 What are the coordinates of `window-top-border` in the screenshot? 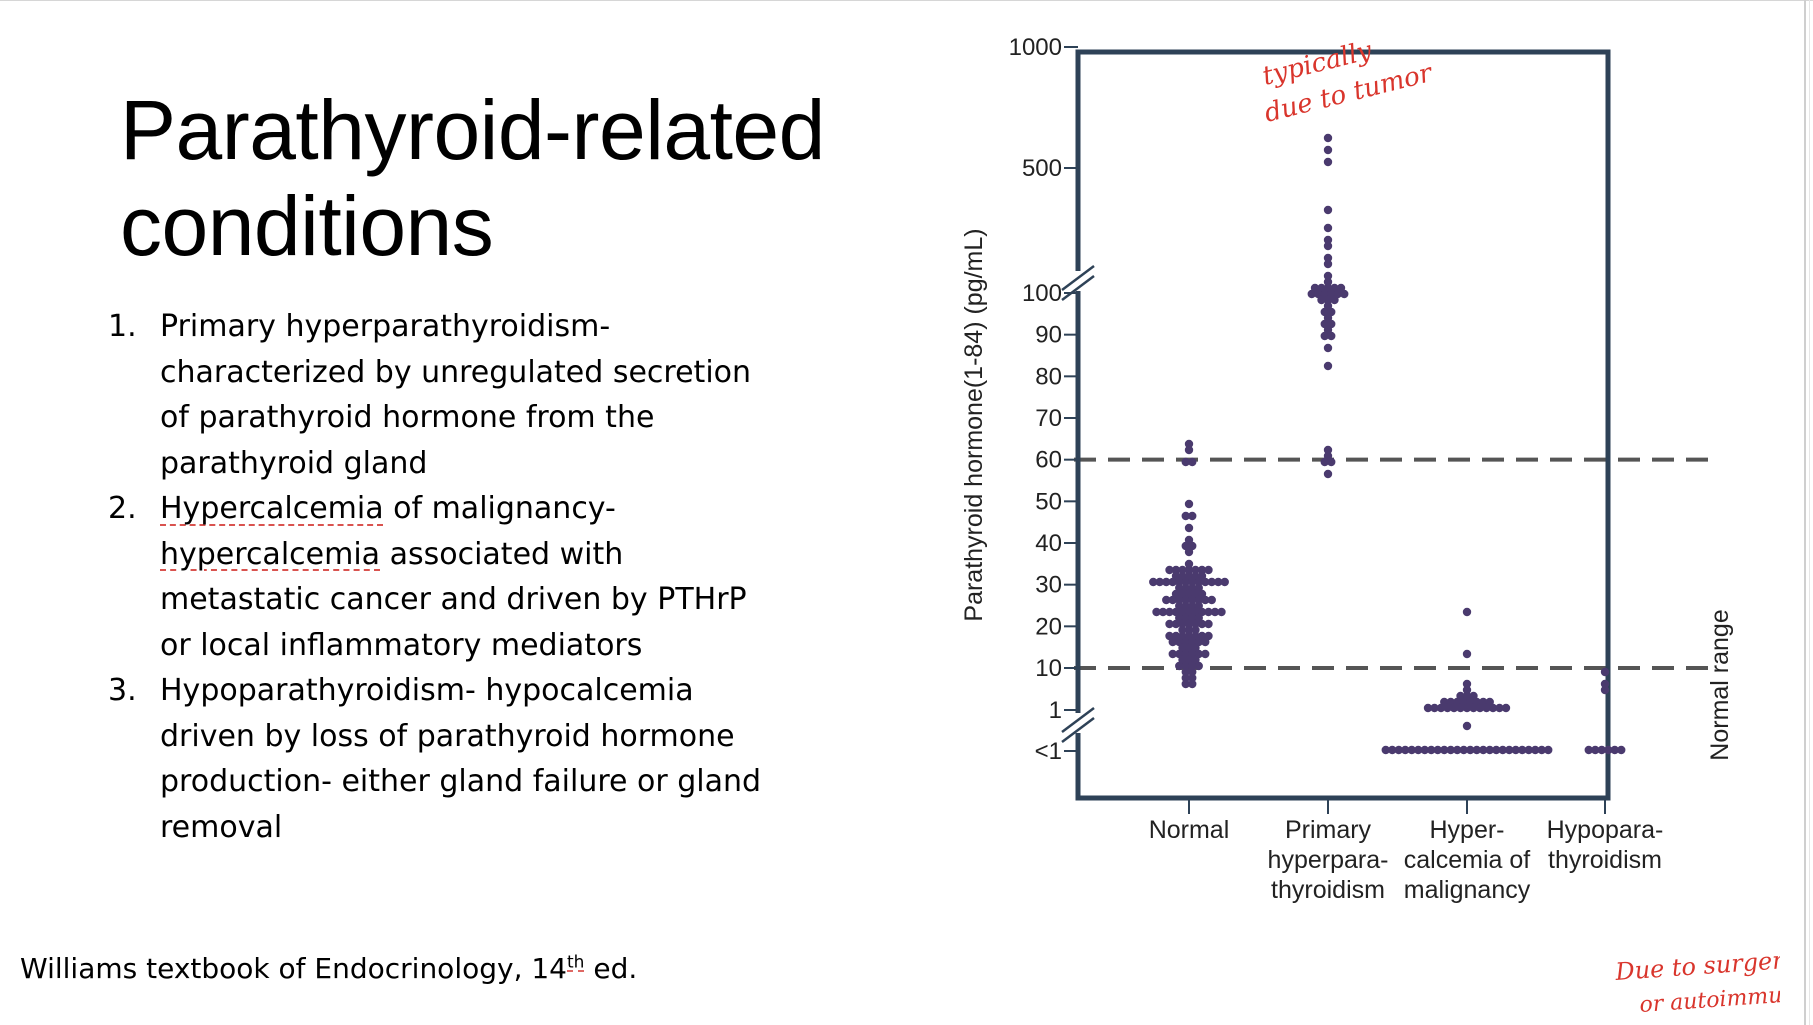 It's located at (906, 0).